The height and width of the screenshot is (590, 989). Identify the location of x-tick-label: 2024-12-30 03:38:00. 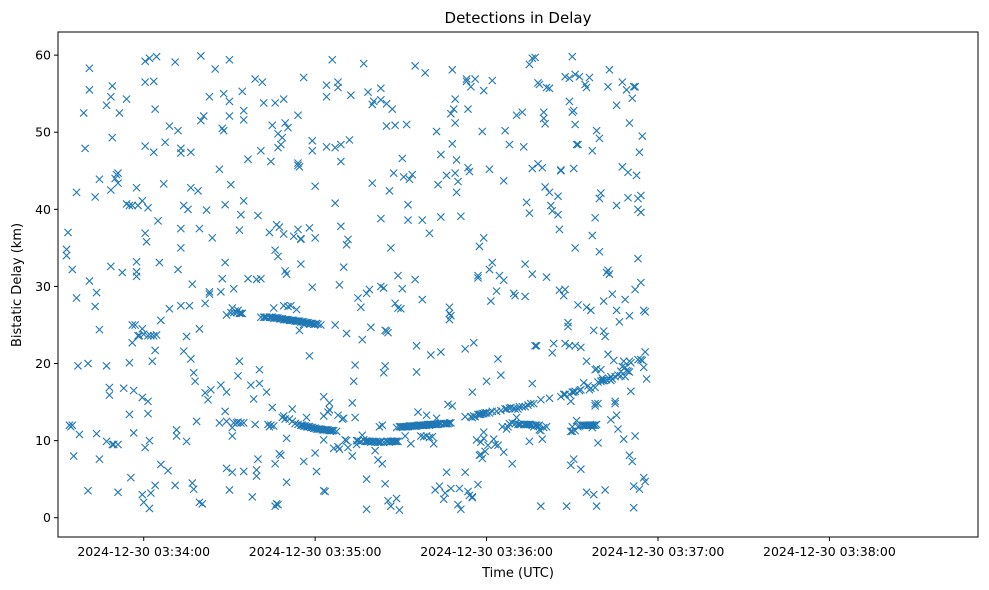
(829, 551).